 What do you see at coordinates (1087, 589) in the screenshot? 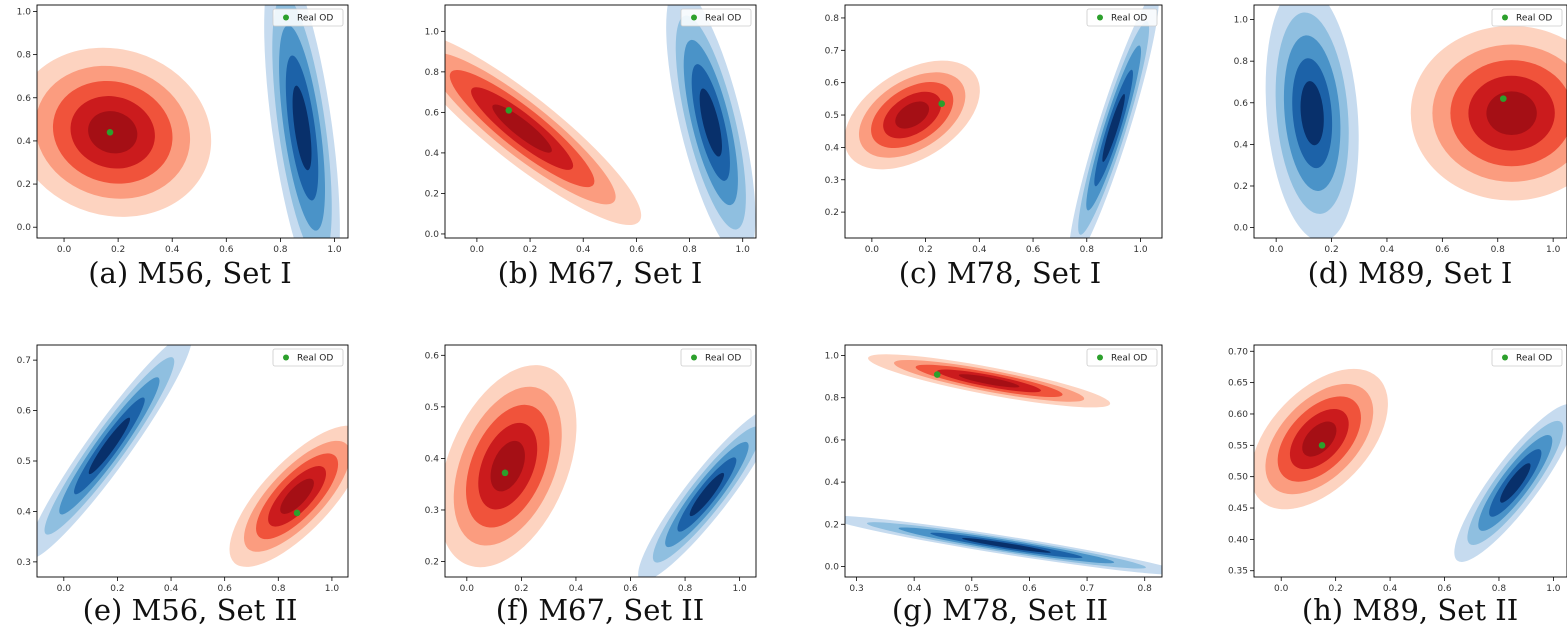
I see `x-tick-label: 0.7` at bounding box center [1087, 589].